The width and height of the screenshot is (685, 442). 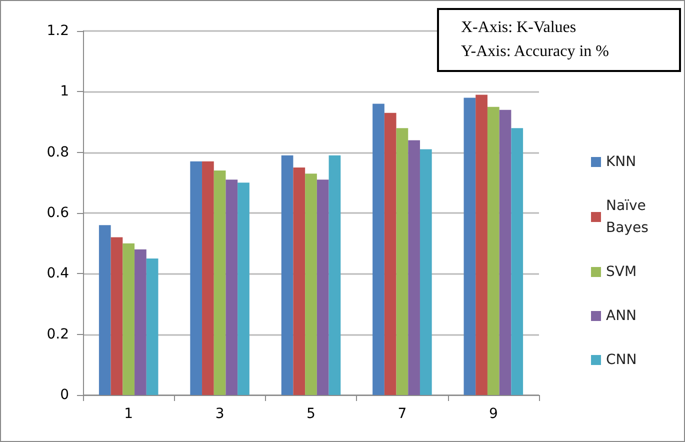 I want to click on legend-label: CNN, so click(x=621, y=360).